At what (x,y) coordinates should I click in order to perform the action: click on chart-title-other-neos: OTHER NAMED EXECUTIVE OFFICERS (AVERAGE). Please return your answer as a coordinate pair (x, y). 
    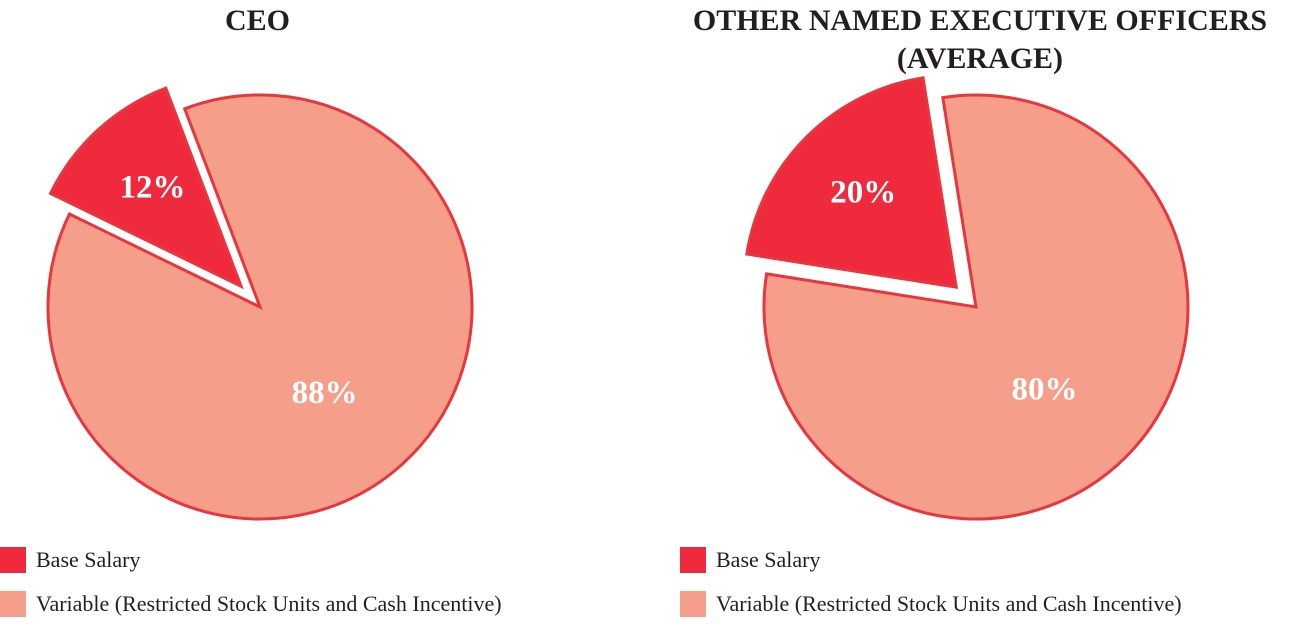
    Looking at the image, I should click on (980, 39).